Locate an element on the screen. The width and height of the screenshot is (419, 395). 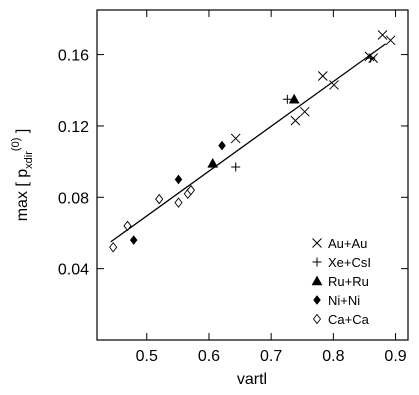
y-tick-label: 0.12 is located at coordinates (73, 127).